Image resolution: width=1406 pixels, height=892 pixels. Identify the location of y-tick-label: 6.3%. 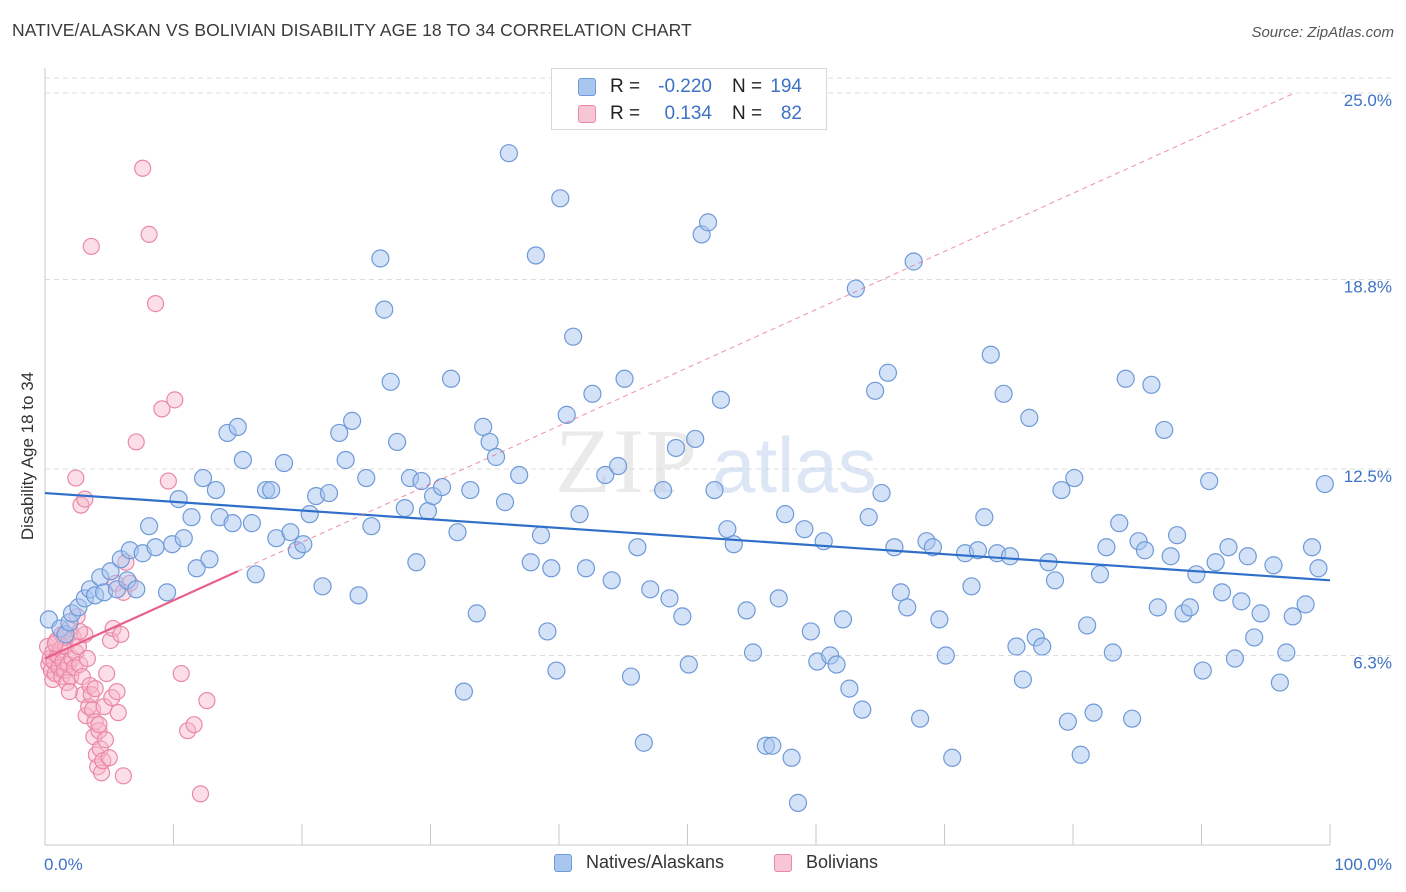
(1372, 663).